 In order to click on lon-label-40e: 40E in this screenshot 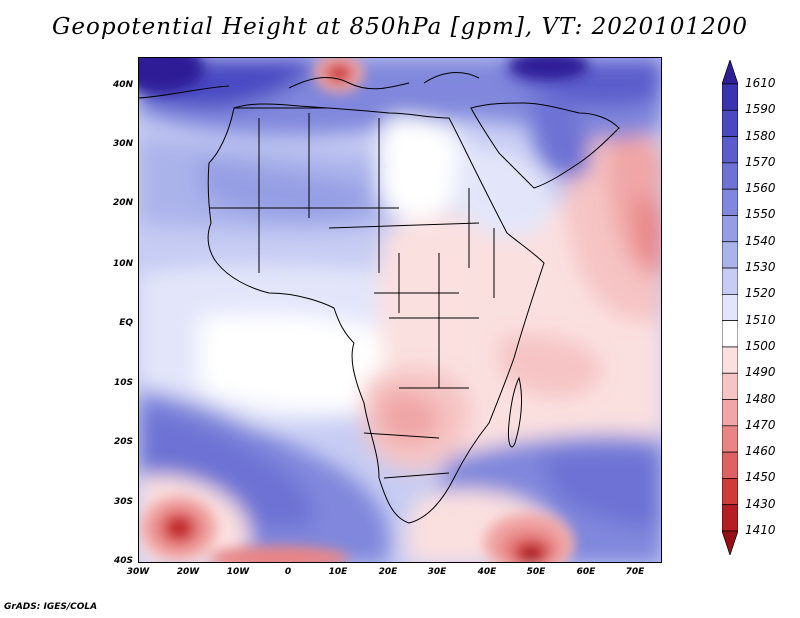, I will do `click(487, 572)`.